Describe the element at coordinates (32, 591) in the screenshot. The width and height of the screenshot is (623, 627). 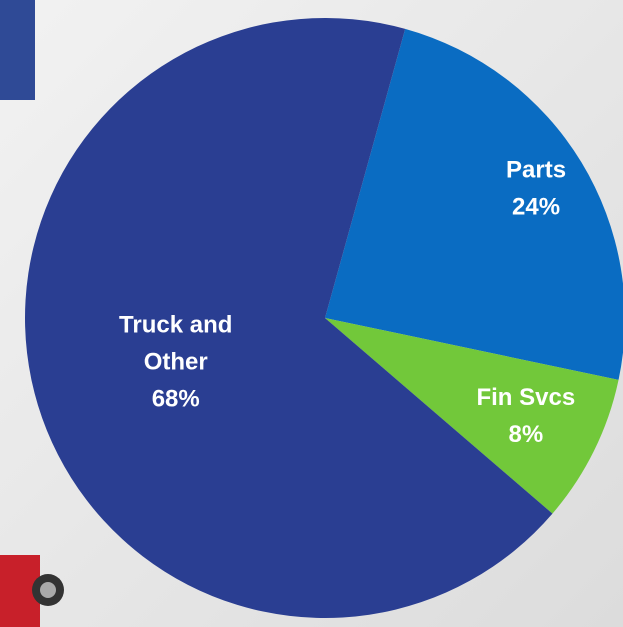
I see `truck-icon` at that location.